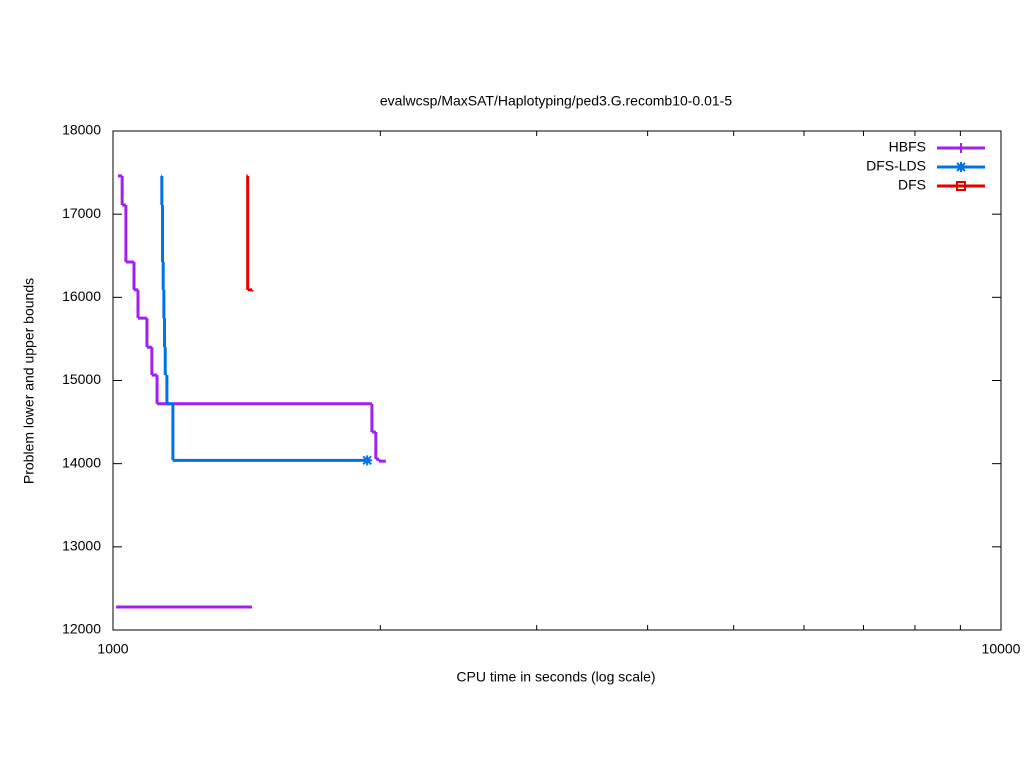 The height and width of the screenshot is (768, 1024). What do you see at coordinates (1001, 649) in the screenshot?
I see `x-tick-label: 10000` at bounding box center [1001, 649].